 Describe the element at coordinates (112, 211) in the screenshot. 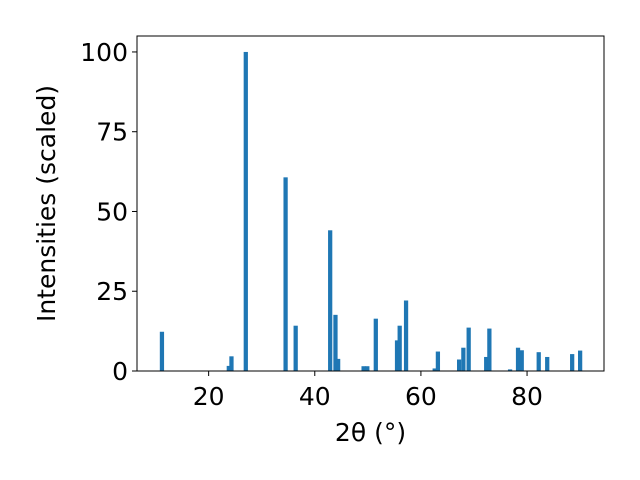

I see `y-tick-label: 50` at that location.